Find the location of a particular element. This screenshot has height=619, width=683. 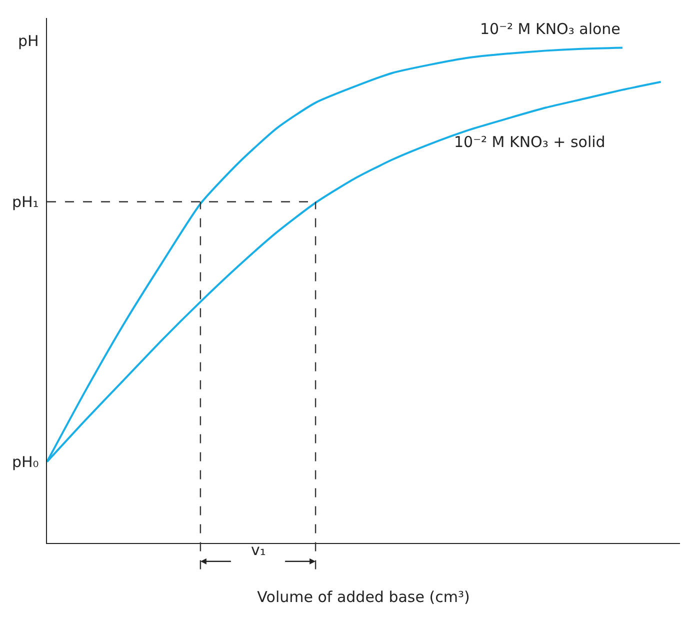

ref-line-label: pH₁ is located at coordinates (25, 202).